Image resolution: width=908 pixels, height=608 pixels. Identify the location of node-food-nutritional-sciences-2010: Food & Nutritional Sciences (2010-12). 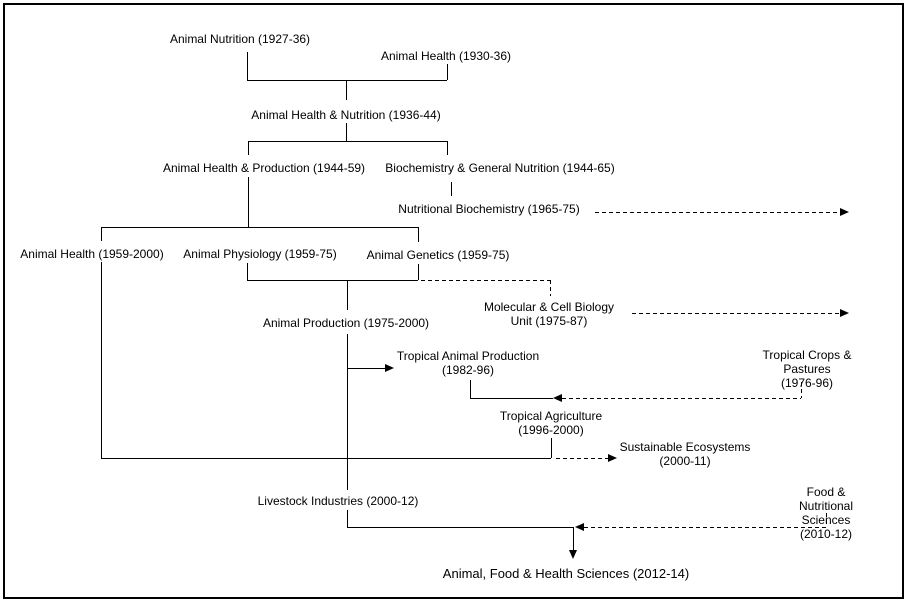
(826, 513).